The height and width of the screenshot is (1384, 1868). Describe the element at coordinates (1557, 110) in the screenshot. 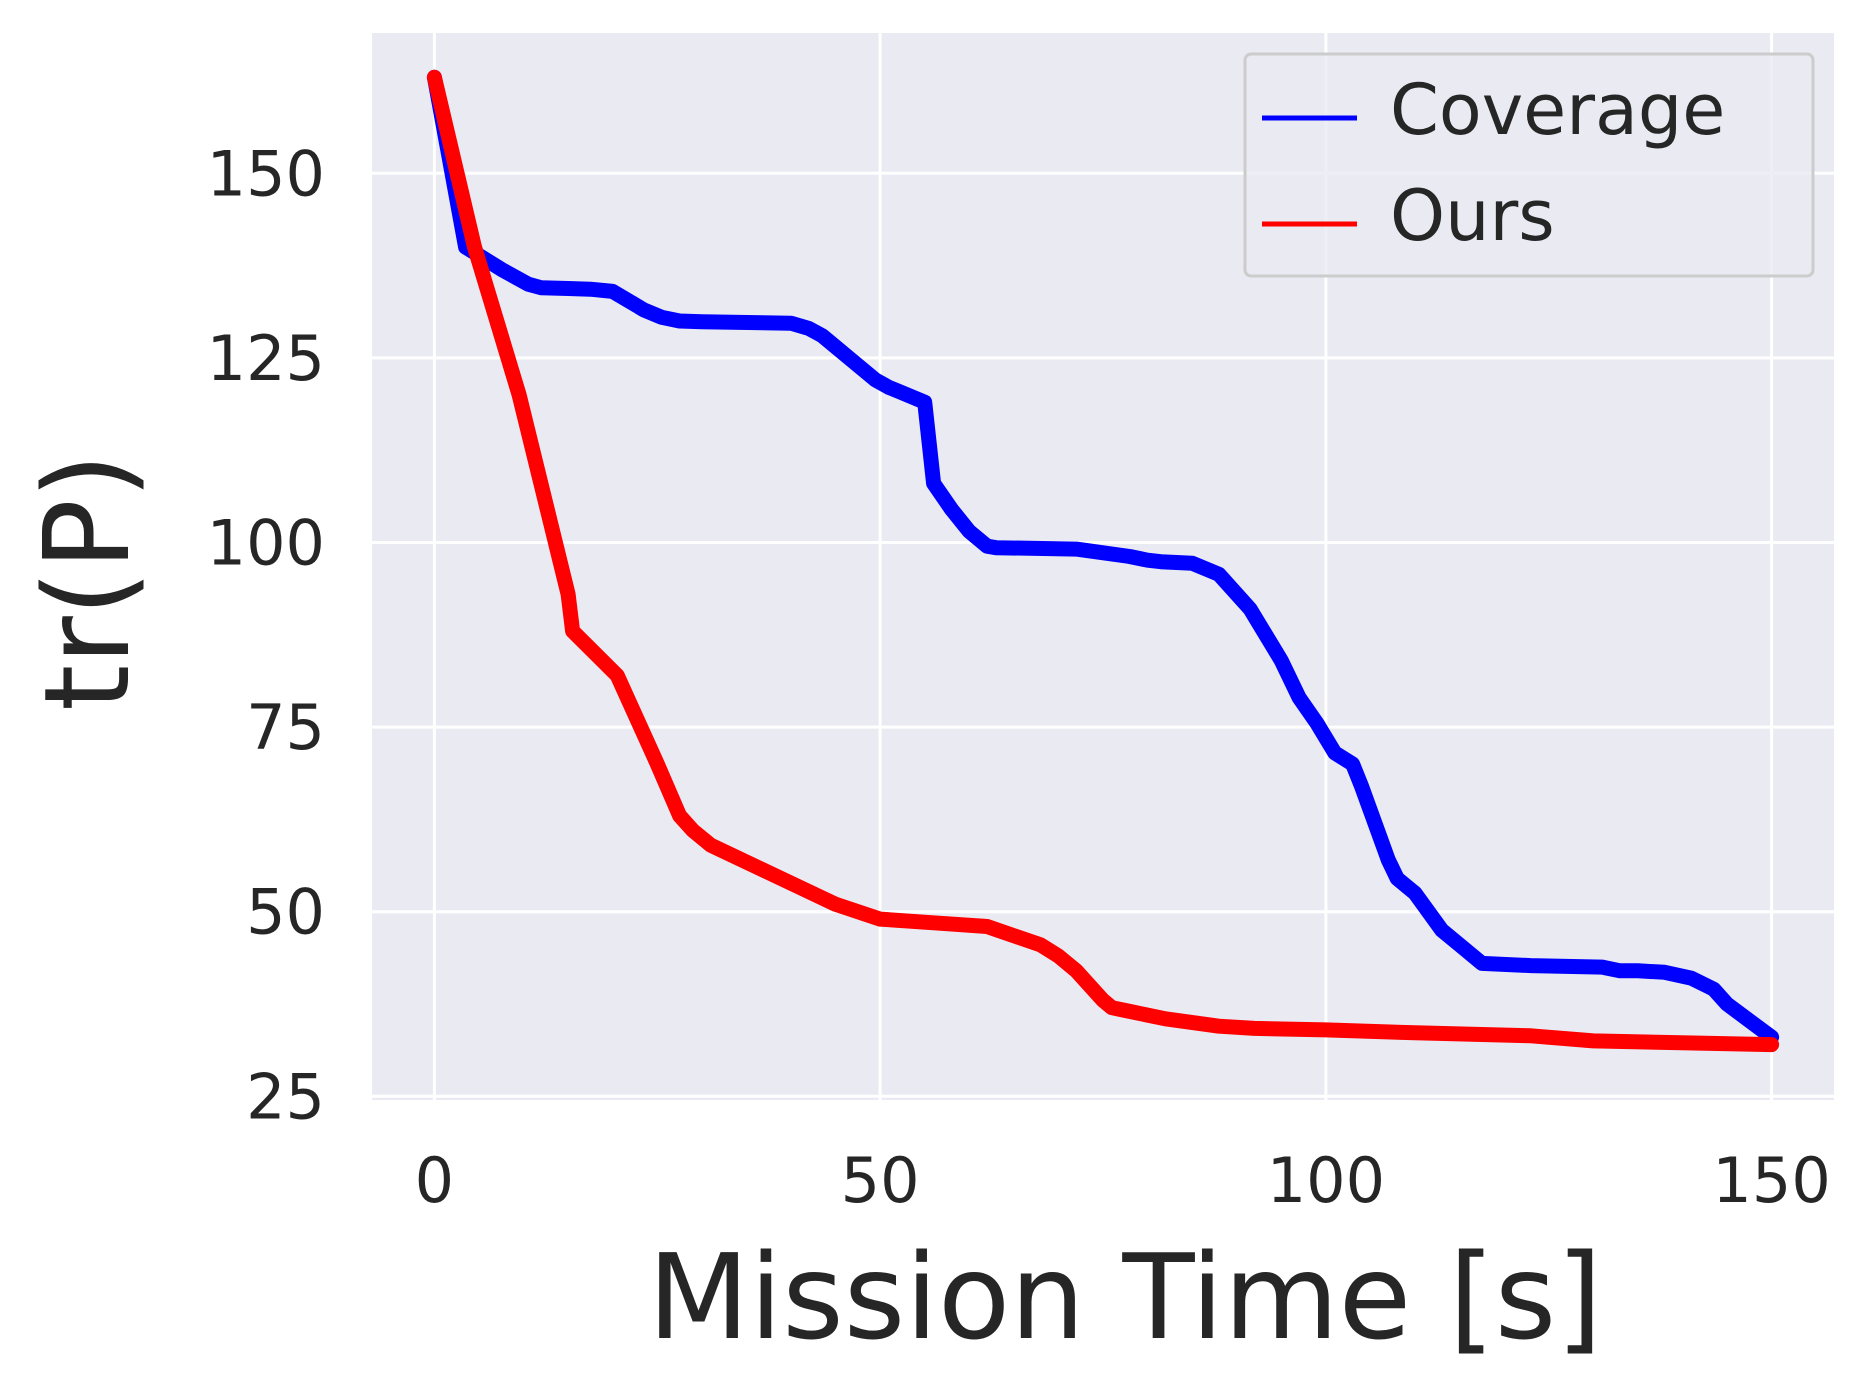

I see `legend-label-coverage: Coverage` at that location.